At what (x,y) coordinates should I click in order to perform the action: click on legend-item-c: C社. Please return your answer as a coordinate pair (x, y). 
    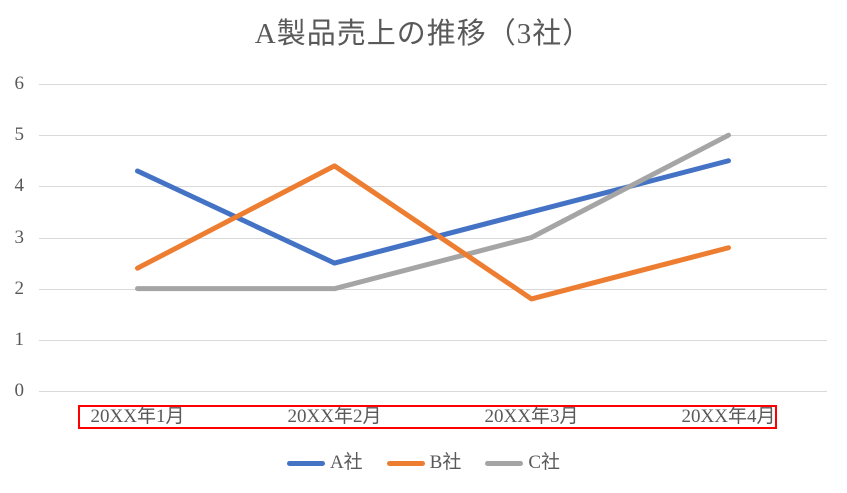
    Looking at the image, I should click on (522, 463).